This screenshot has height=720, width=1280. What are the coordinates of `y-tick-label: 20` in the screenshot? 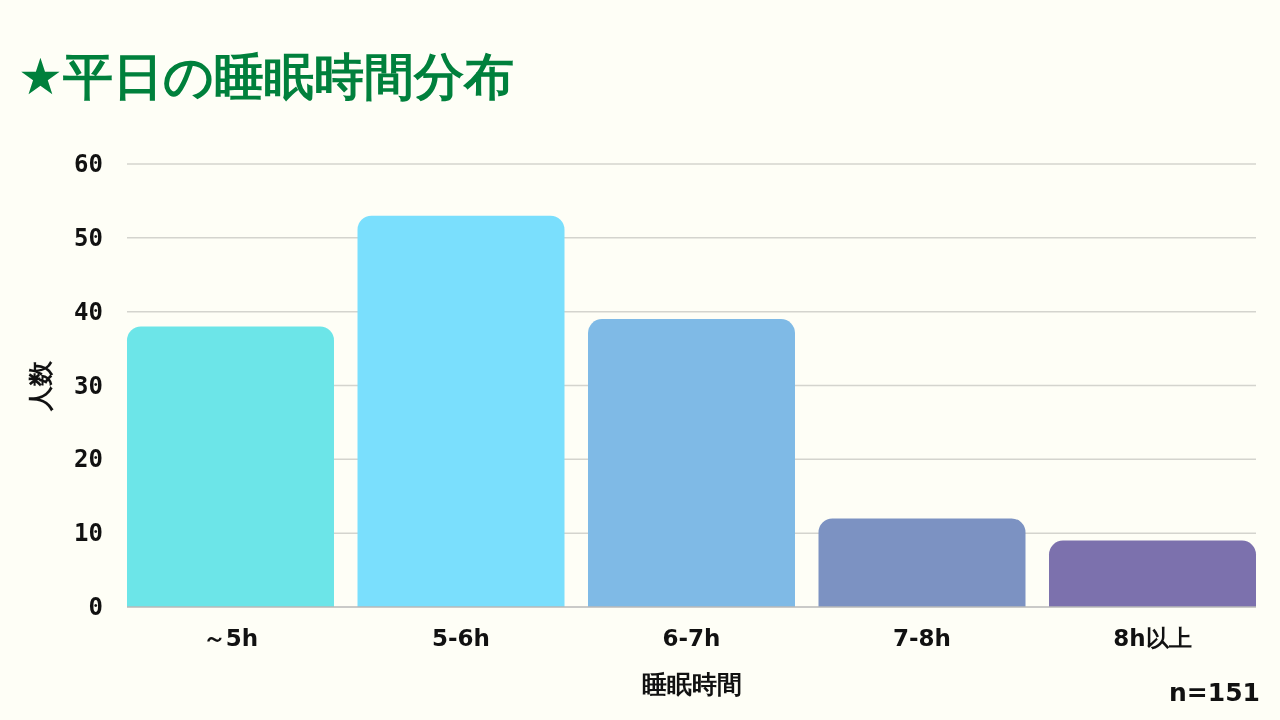 It's located at (88, 459).